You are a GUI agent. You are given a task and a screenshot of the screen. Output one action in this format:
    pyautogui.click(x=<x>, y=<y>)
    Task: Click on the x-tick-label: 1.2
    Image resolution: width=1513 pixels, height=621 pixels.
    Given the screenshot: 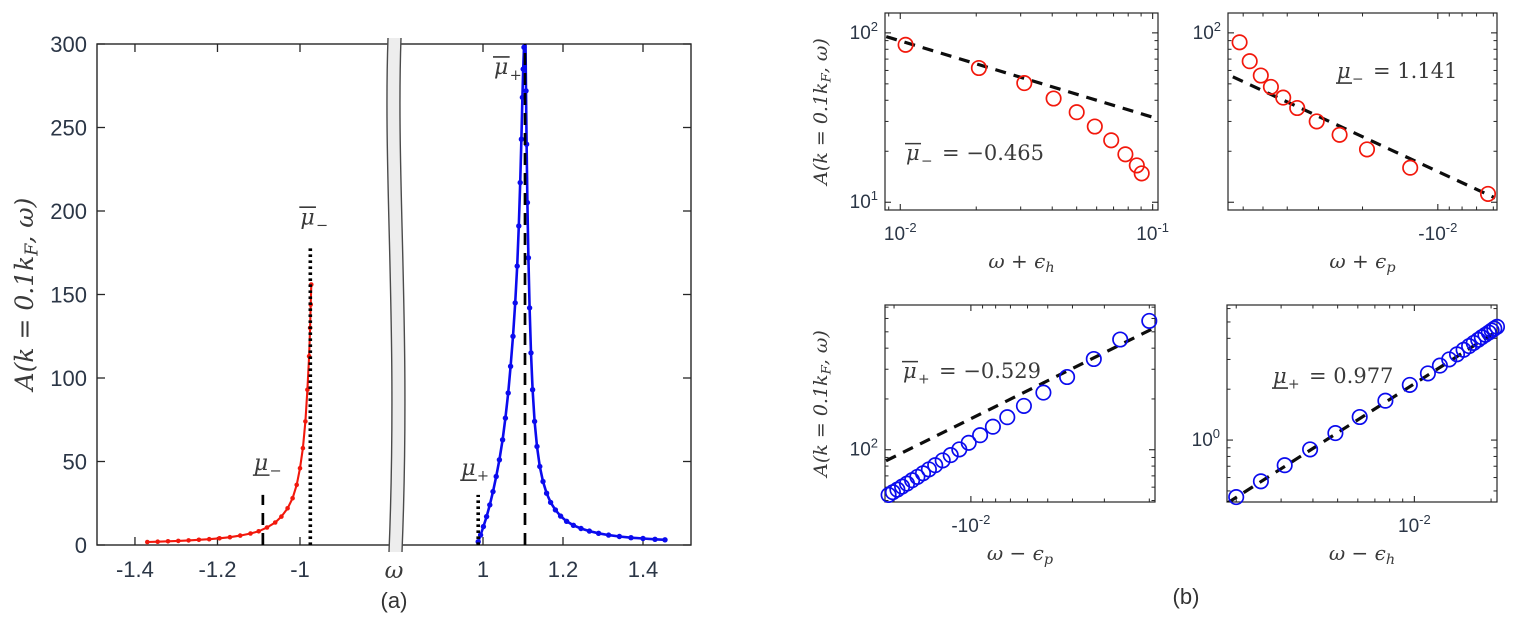 What is the action you would take?
    pyautogui.click(x=563, y=569)
    